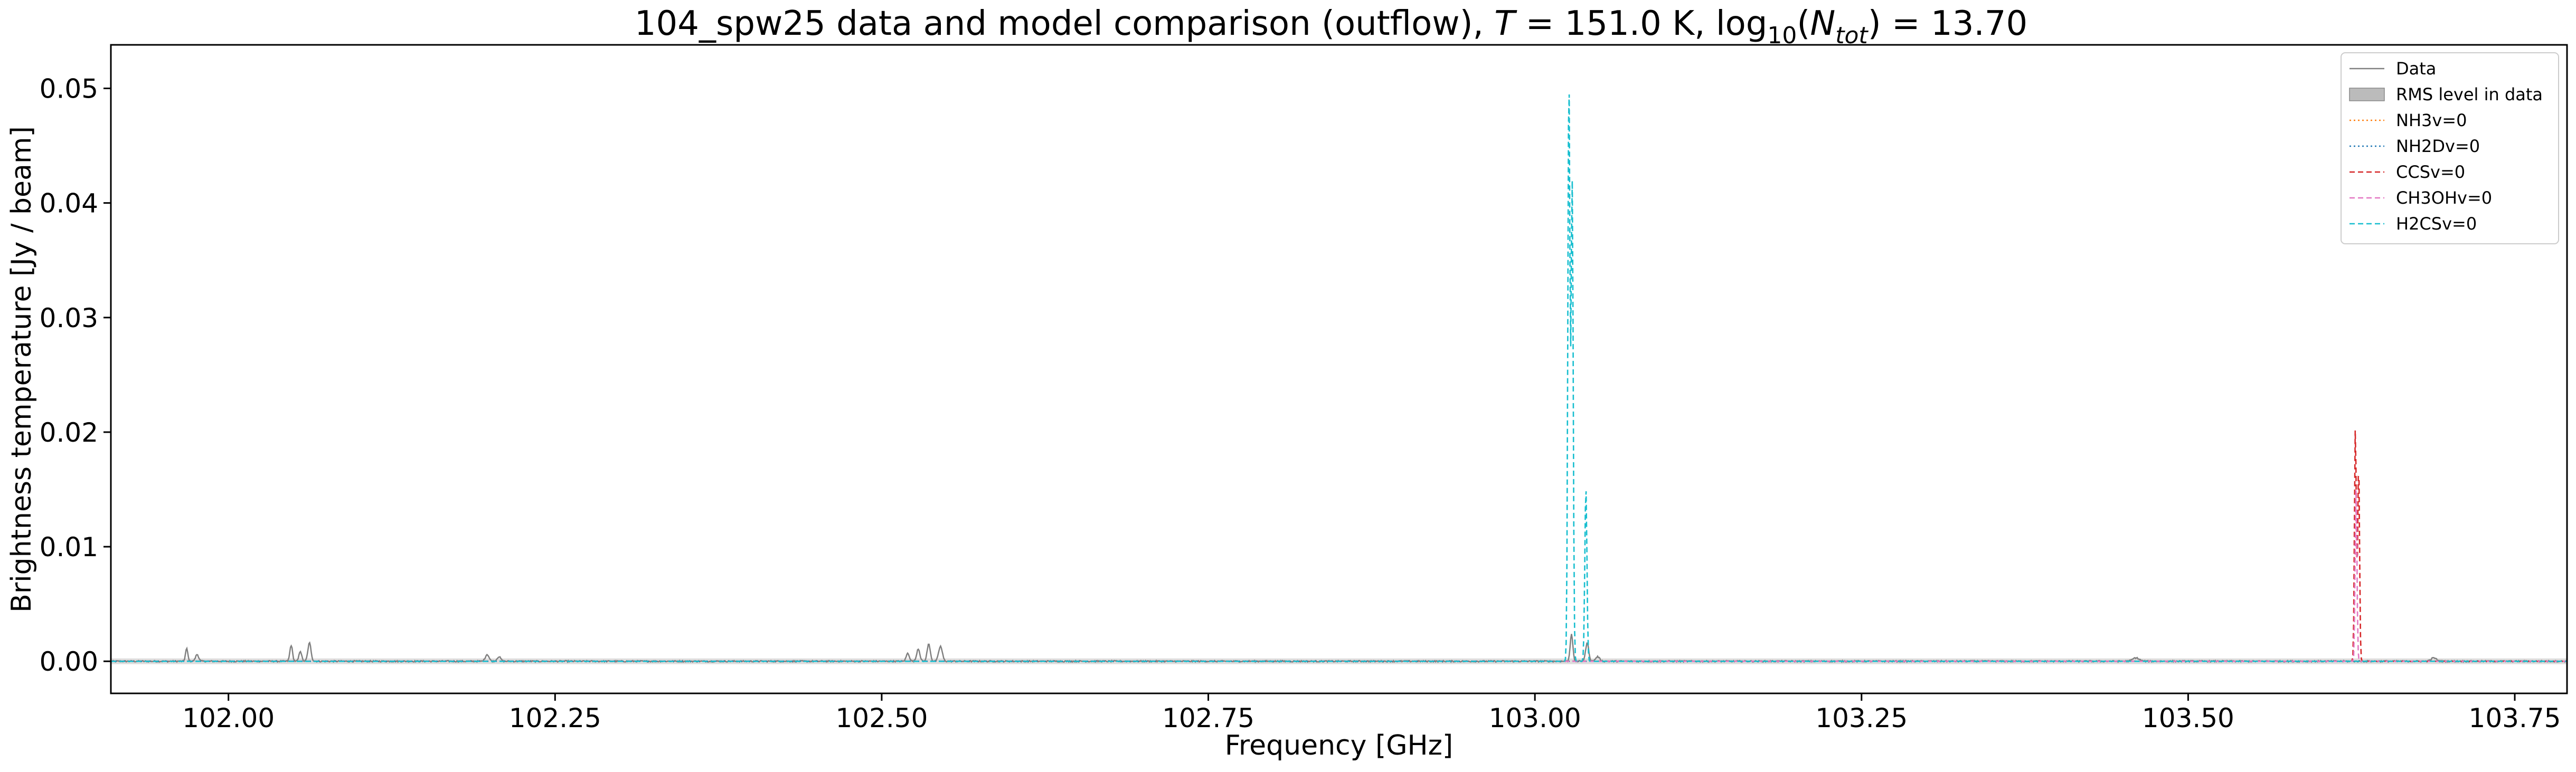 The width and height of the screenshot is (2576, 772). What do you see at coordinates (69, 662) in the screenshot?
I see `y-tick-label: 0.00` at bounding box center [69, 662].